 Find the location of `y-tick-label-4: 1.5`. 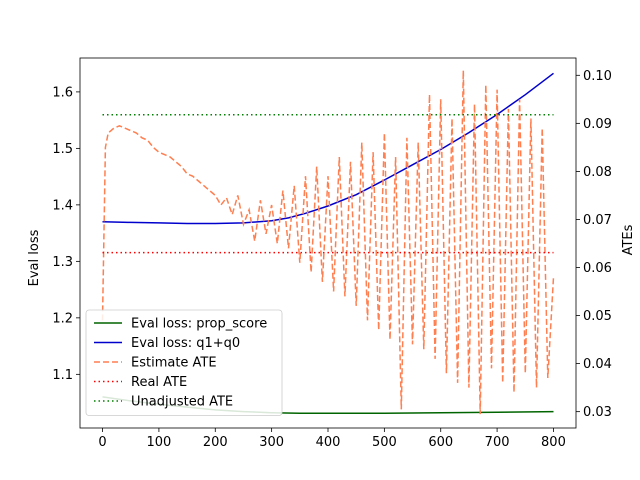

y-tick-label-4: 1.5 is located at coordinates (62, 149).